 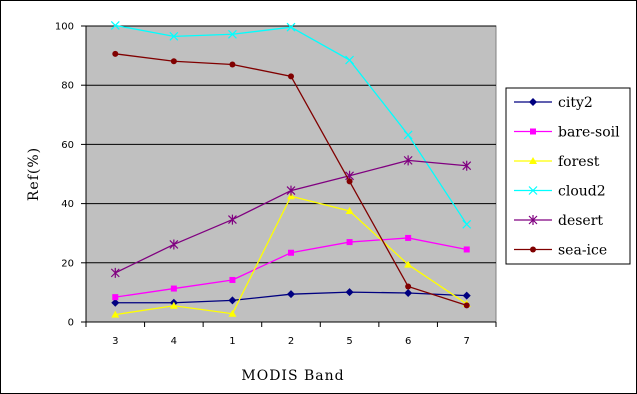 What do you see at coordinates (64, 27) in the screenshot?
I see `y-tick-label: 100` at bounding box center [64, 27].